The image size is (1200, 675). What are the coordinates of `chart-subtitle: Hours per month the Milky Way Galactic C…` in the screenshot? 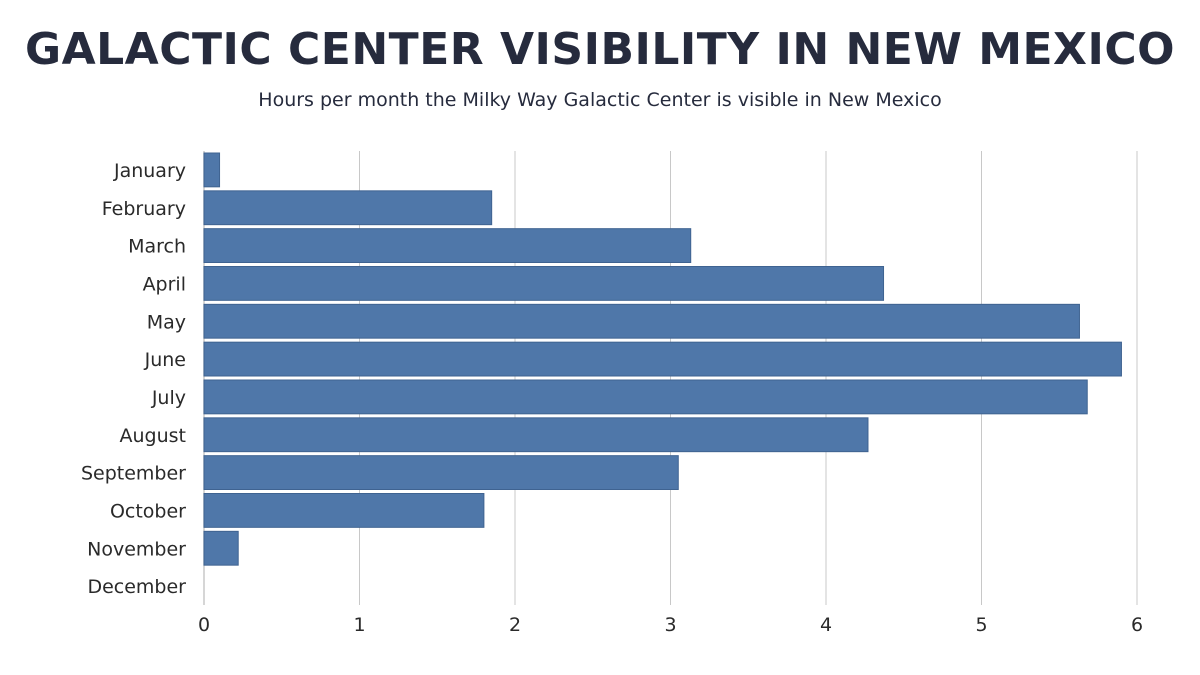 It's located at (600, 100).